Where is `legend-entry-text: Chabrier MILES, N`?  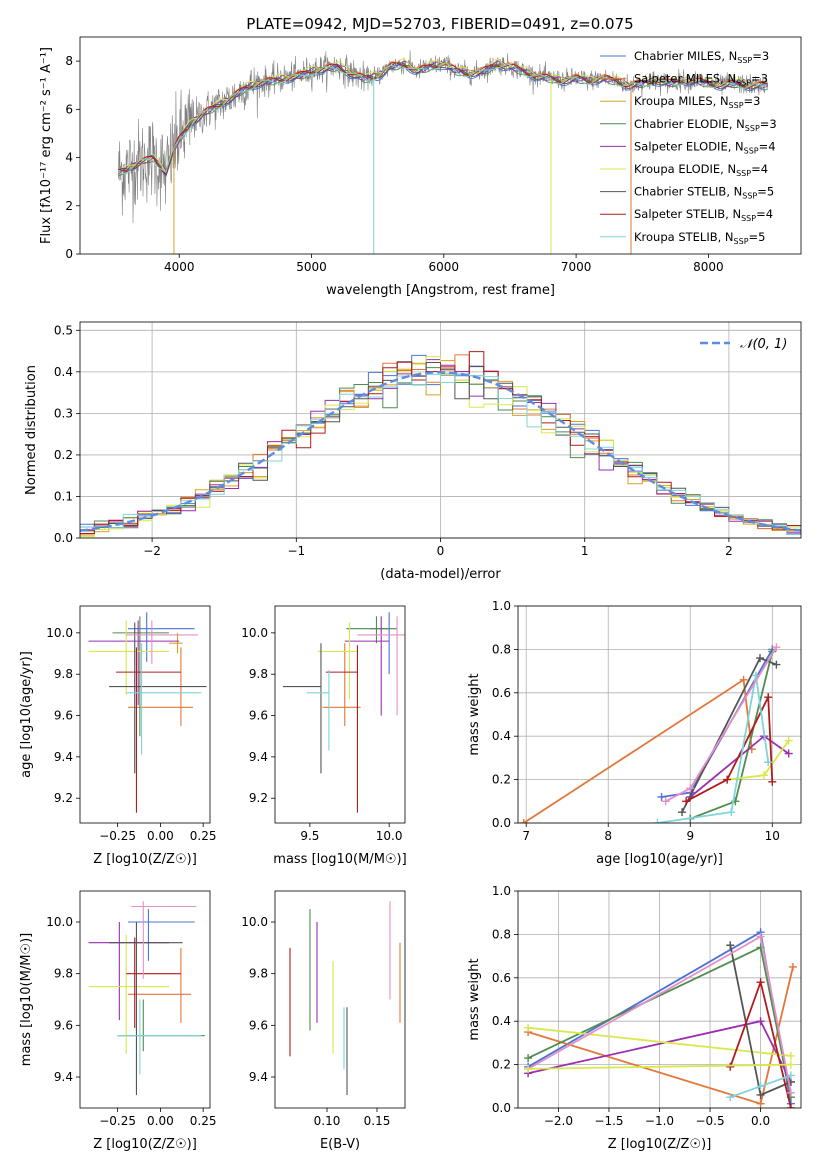 legend-entry-text: Chabrier MILES, N is located at coordinates (685, 56).